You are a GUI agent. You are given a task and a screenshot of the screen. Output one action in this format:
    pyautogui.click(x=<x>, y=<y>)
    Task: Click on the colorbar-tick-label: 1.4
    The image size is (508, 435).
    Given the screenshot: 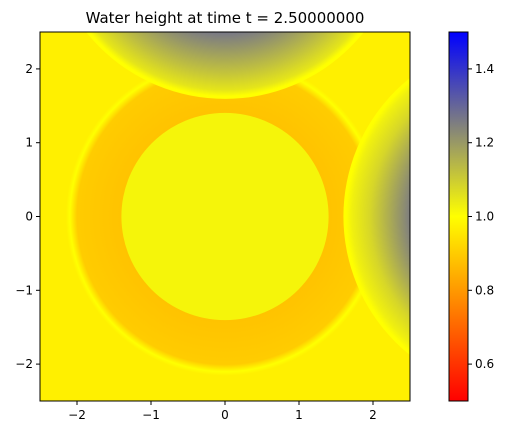 What is the action you would take?
    pyautogui.click(x=484, y=69)
    